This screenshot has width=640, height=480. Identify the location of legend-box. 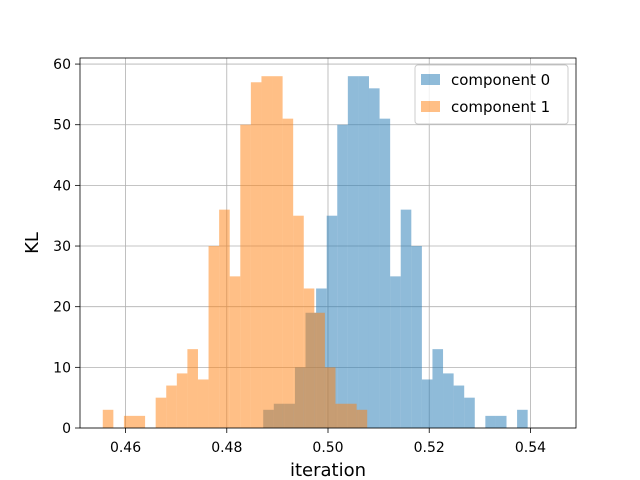
(491, 94).